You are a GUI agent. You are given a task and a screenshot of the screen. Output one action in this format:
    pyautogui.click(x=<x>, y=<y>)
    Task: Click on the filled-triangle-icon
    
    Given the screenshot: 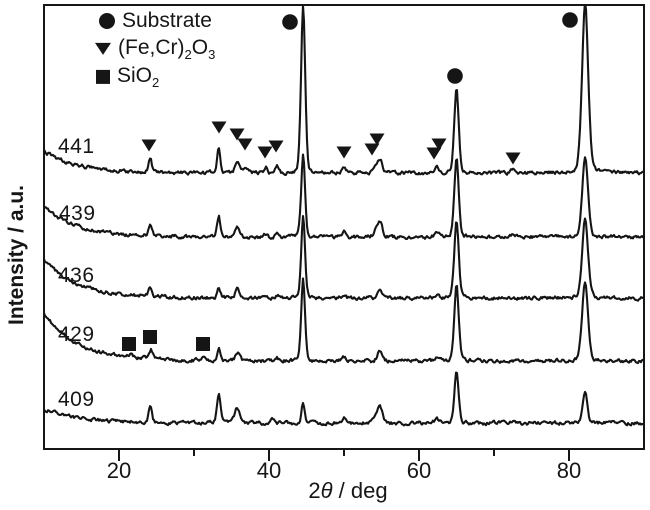 What is the action you would take?
    pyautogui.click(x=103, y=49)
    